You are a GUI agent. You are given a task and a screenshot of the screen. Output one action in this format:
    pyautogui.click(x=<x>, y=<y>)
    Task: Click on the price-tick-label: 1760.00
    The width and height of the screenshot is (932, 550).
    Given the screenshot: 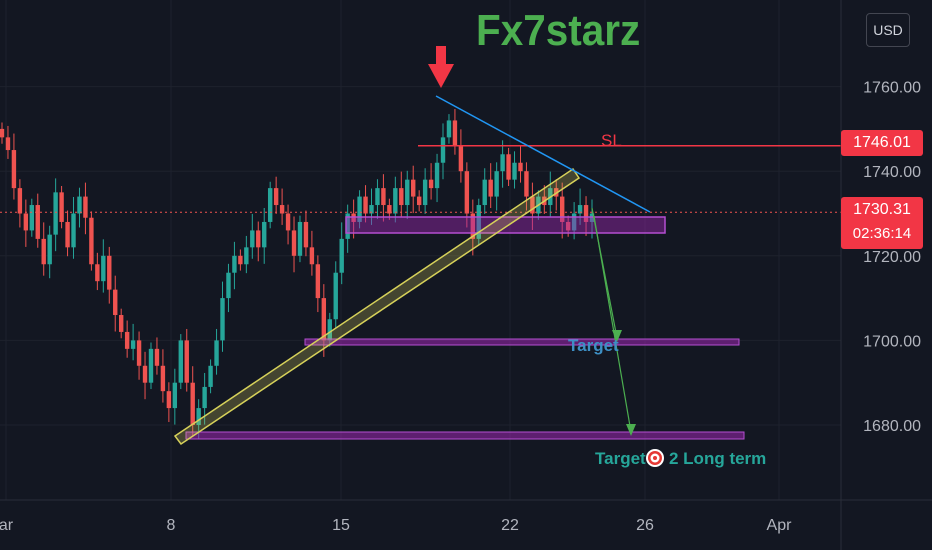 What is the action you would take?
    pyautogui.click(x=892, y=88)
    